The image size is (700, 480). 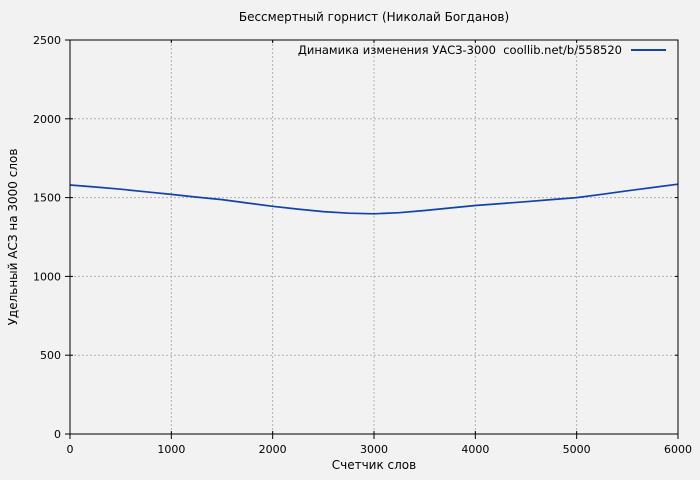 I want to click on y-tick-label: 1500, so click(x=47, y=198).